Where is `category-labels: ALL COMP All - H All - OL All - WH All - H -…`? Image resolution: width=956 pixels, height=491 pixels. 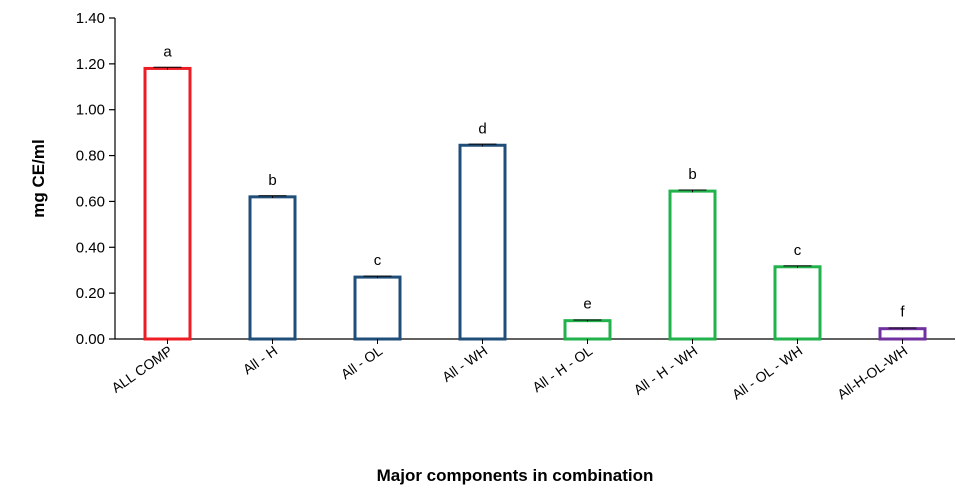
category-labels: ALL COMP All - H All - OL All - WH All - H -… is located at coordinates (509, 370).